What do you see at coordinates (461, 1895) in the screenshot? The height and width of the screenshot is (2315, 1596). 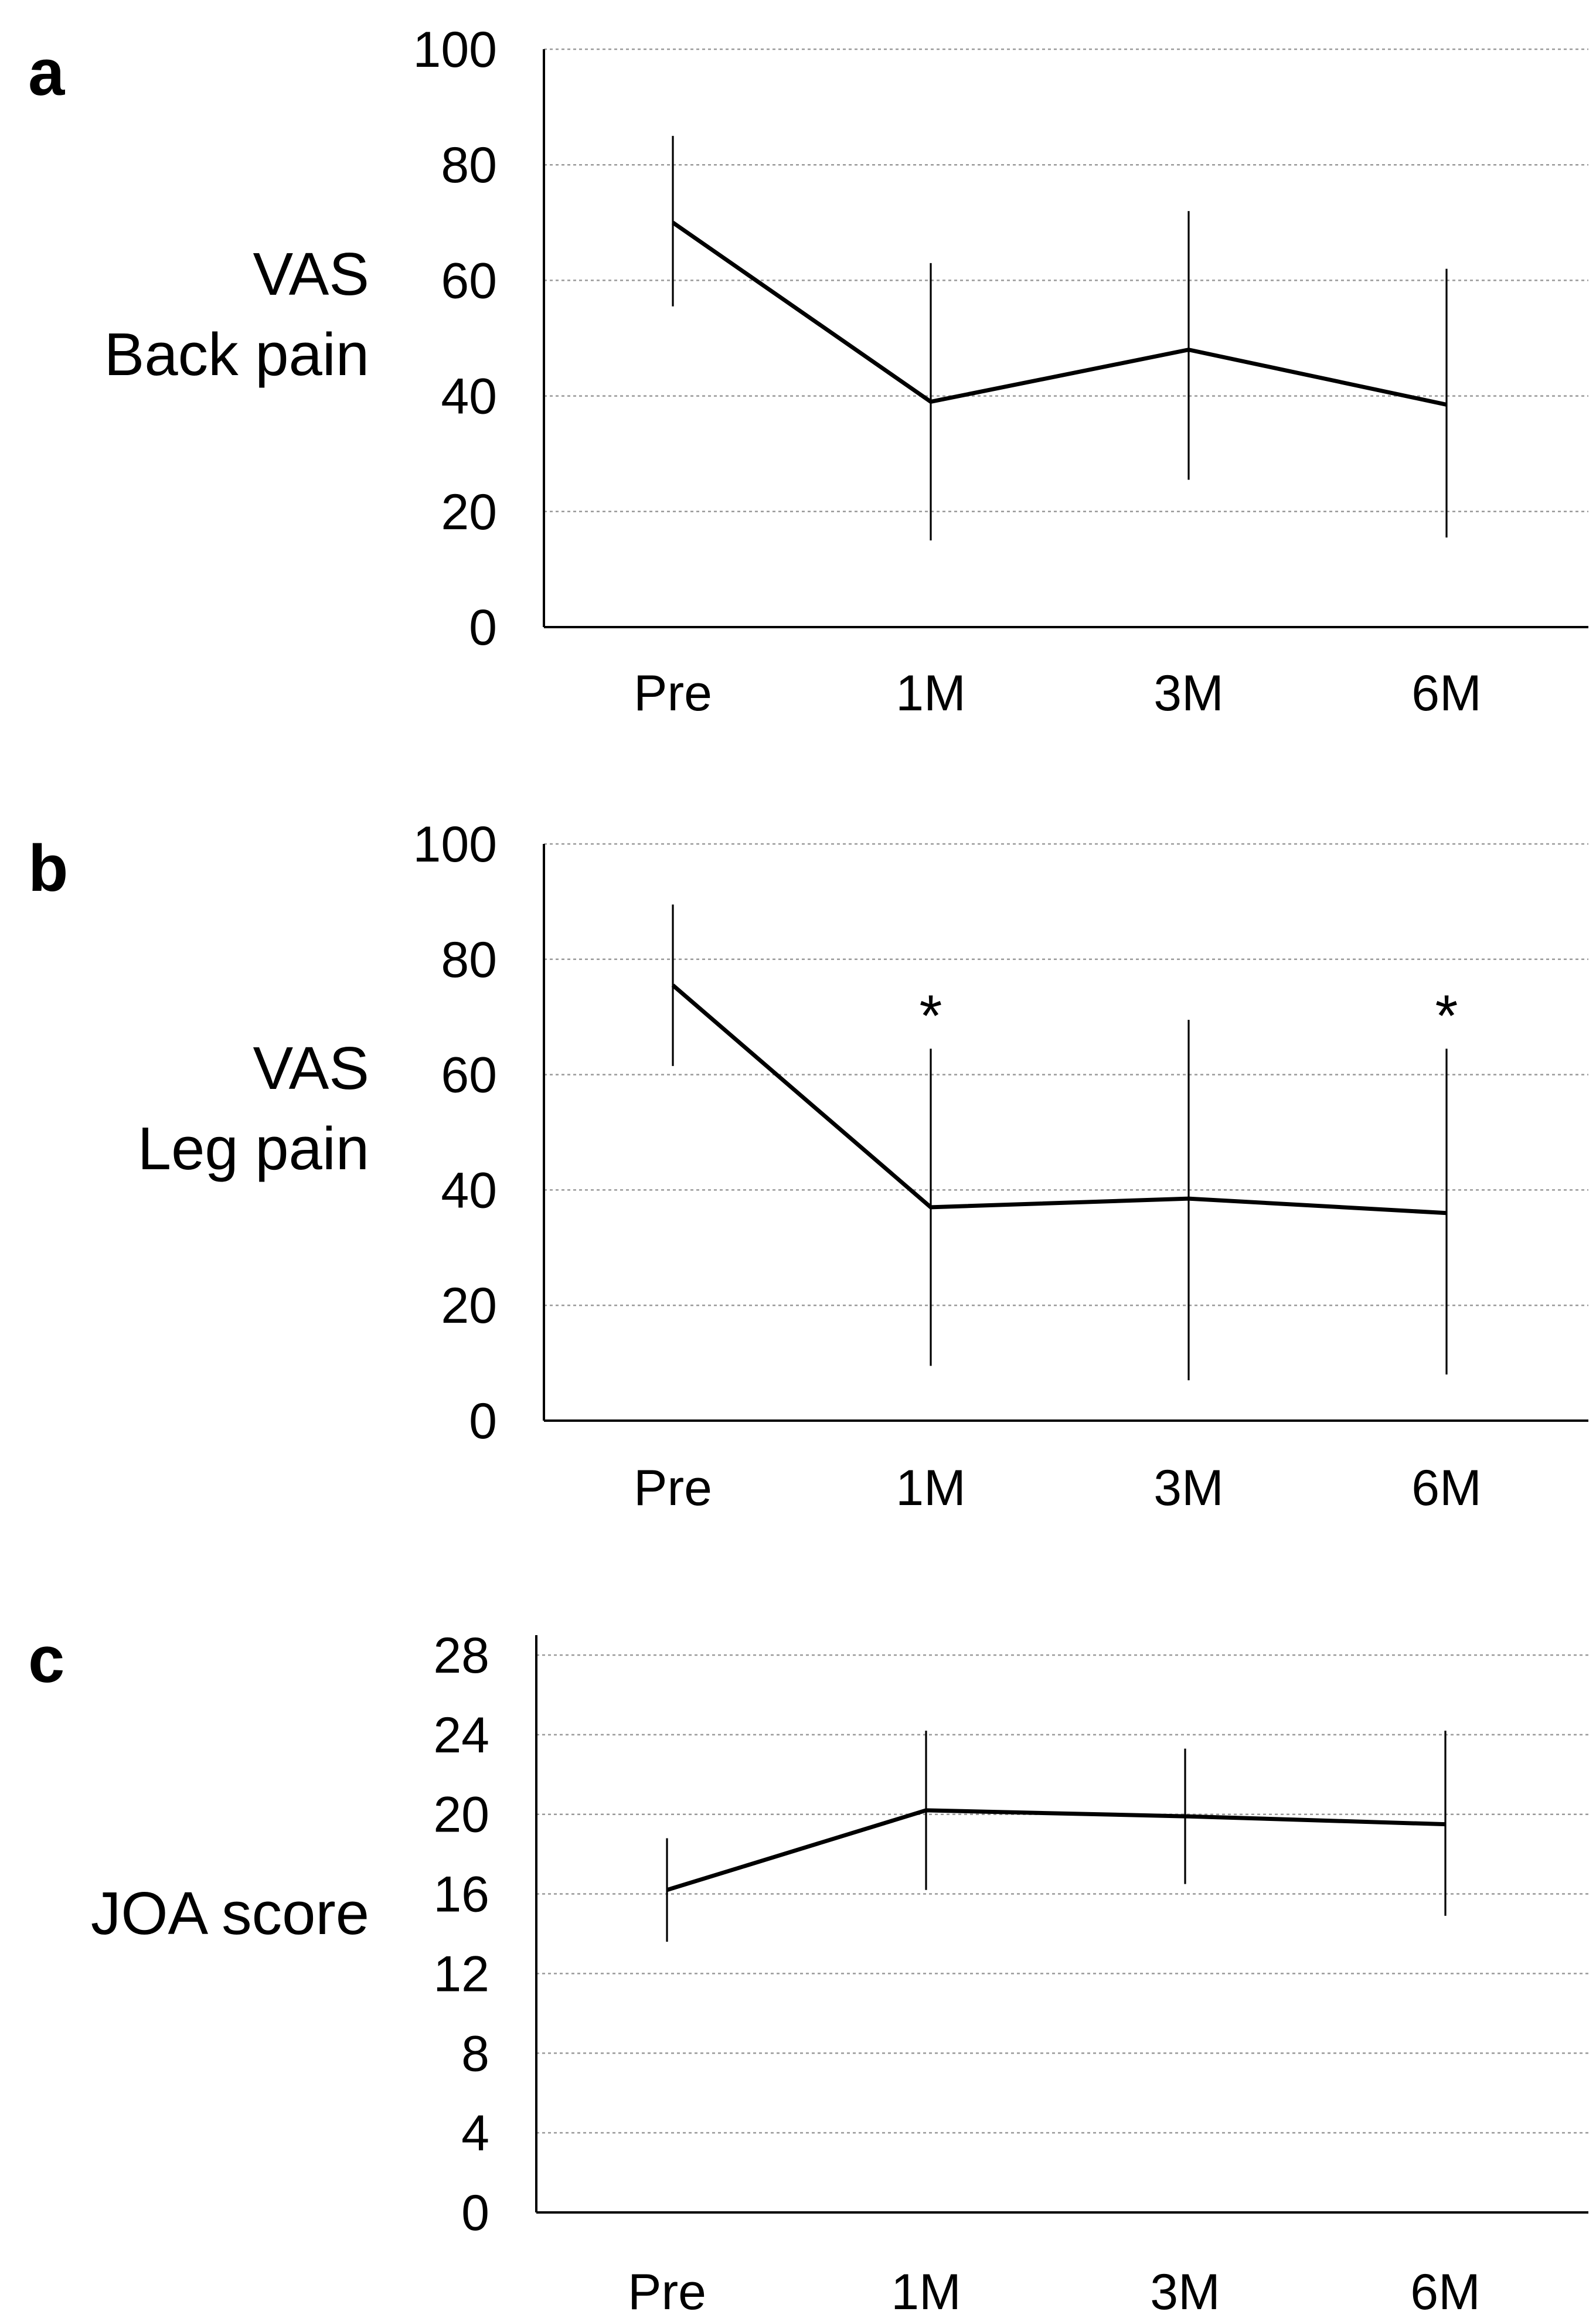 I see `y-tick-label: 16` at bounding box center [461, 1895].